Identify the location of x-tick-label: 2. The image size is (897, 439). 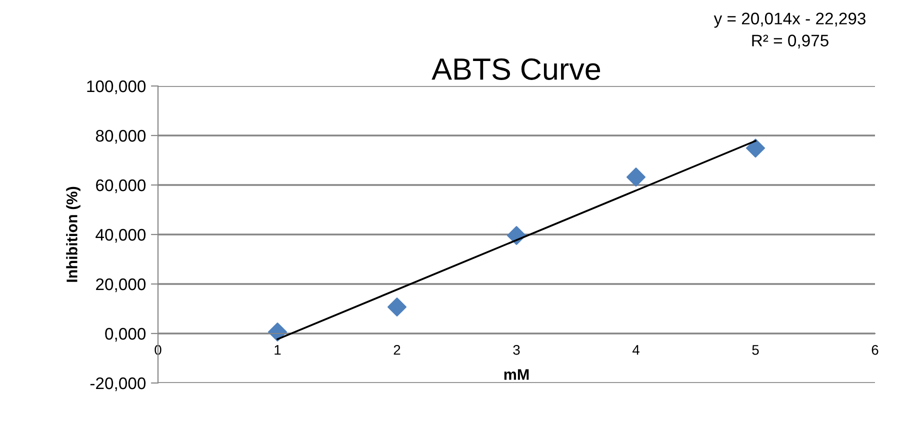
(397, 349).